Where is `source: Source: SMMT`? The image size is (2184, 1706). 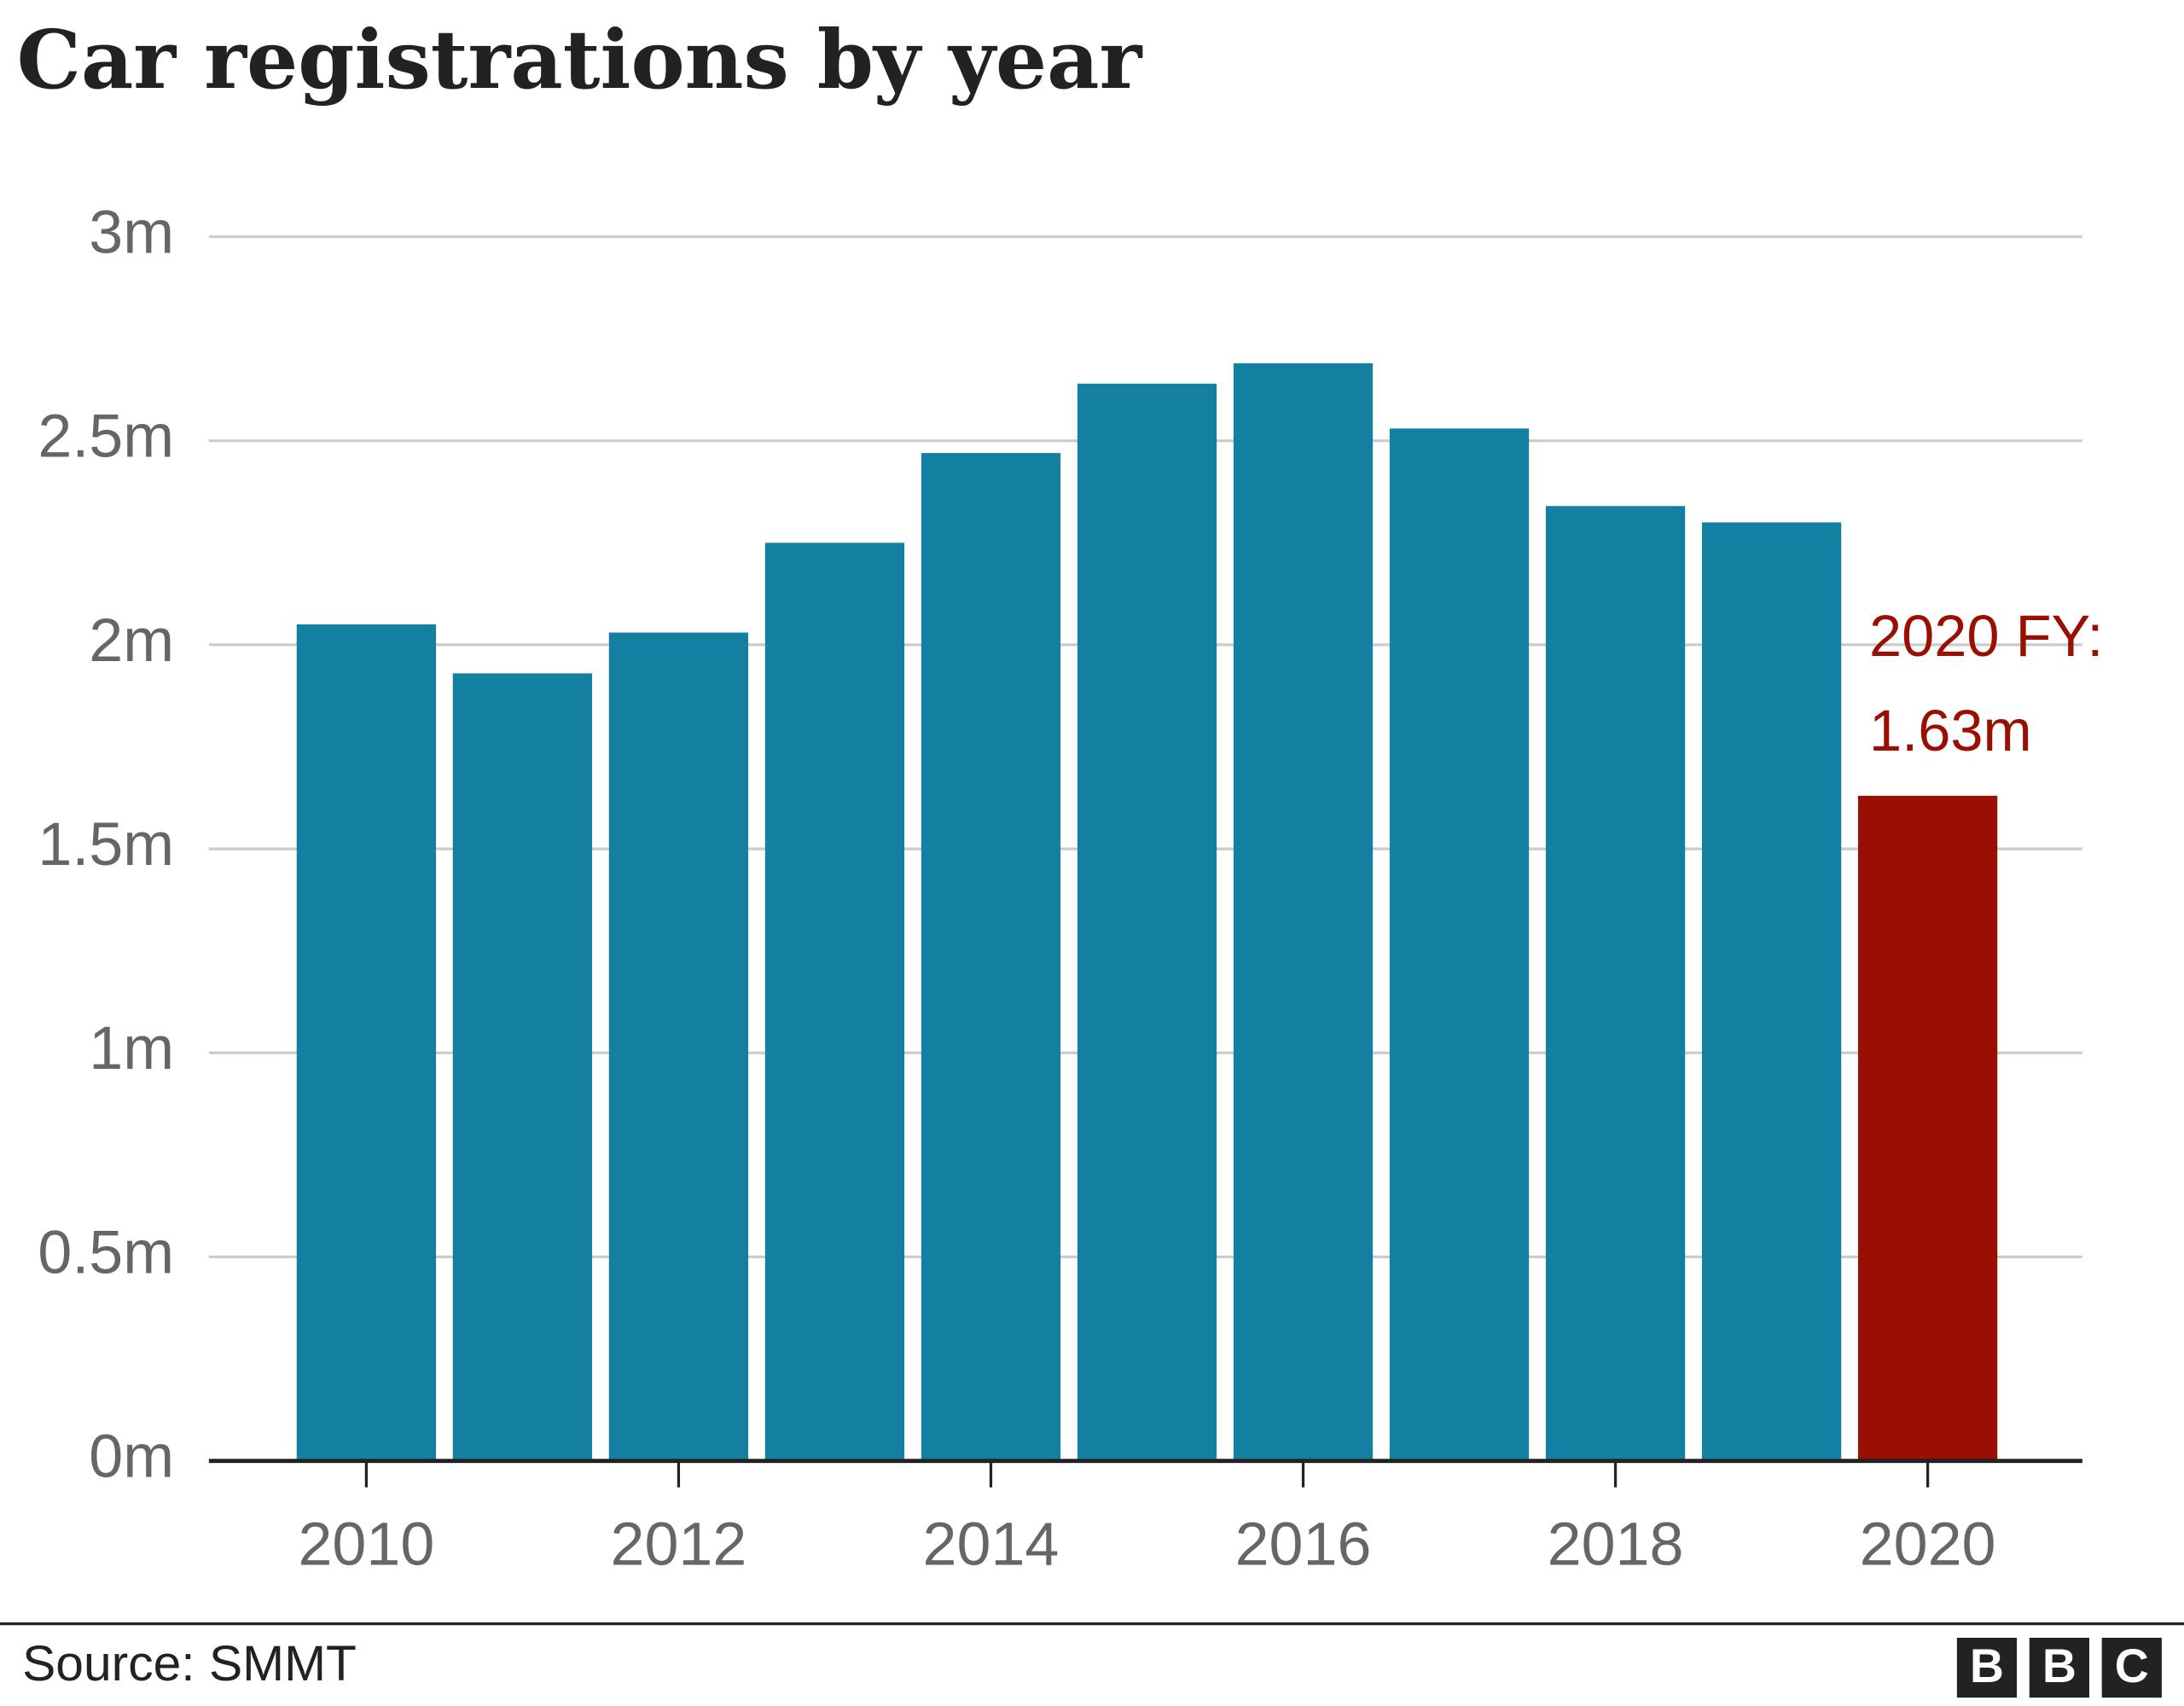
source: Source: SMMT is located at coordinates (189, 1663).